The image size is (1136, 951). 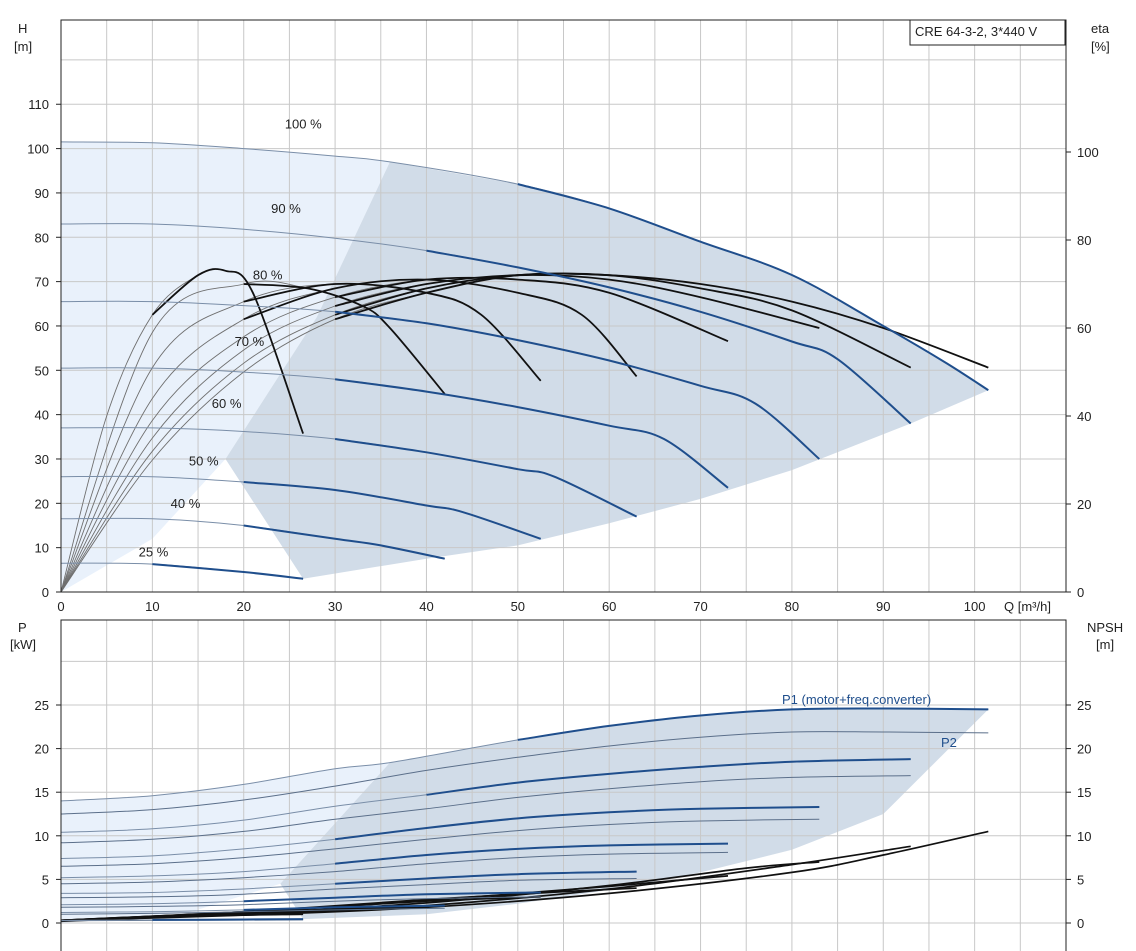 What do you see at coordinates (42, 548) in the screenshot?
I see `head-tick-label: 10` at bounding box center [42, 548].